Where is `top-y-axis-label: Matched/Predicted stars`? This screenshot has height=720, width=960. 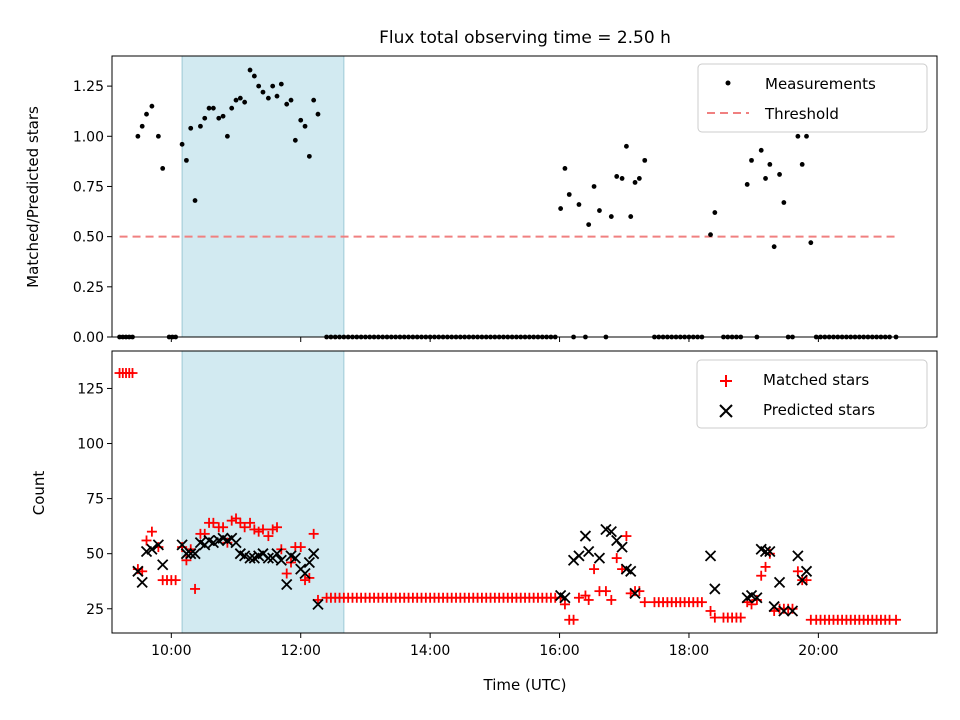 top-y-axis-label: Matched/Predicted stars is located at coordinates (33, 197).